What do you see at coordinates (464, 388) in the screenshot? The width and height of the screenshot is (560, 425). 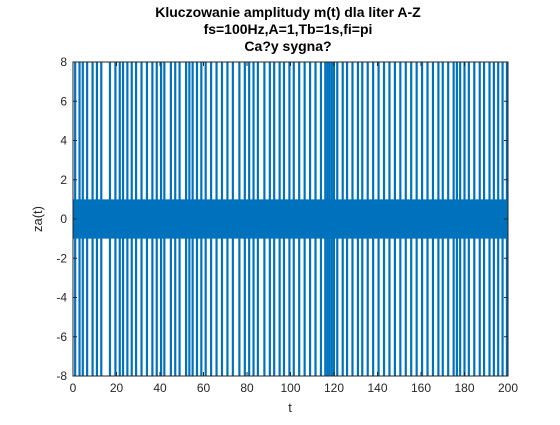 I see `x-tick-label: 180` at bounding box center [464, 388].